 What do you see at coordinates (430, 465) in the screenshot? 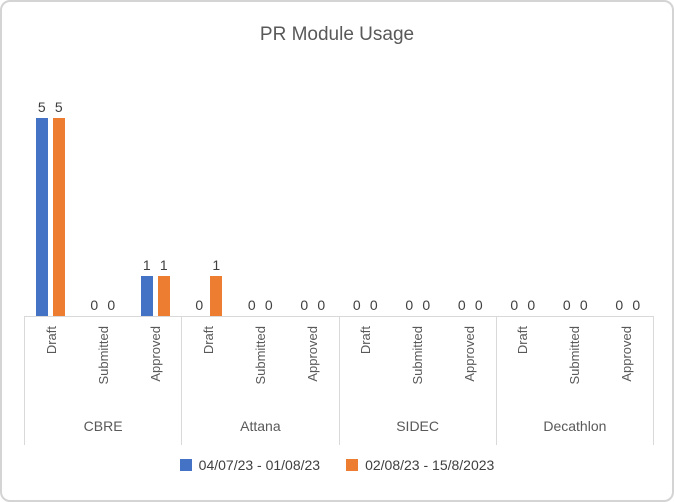
I see `legend-label: 02/08/23 - 15/8/2023` at bounding box center [430, 465].